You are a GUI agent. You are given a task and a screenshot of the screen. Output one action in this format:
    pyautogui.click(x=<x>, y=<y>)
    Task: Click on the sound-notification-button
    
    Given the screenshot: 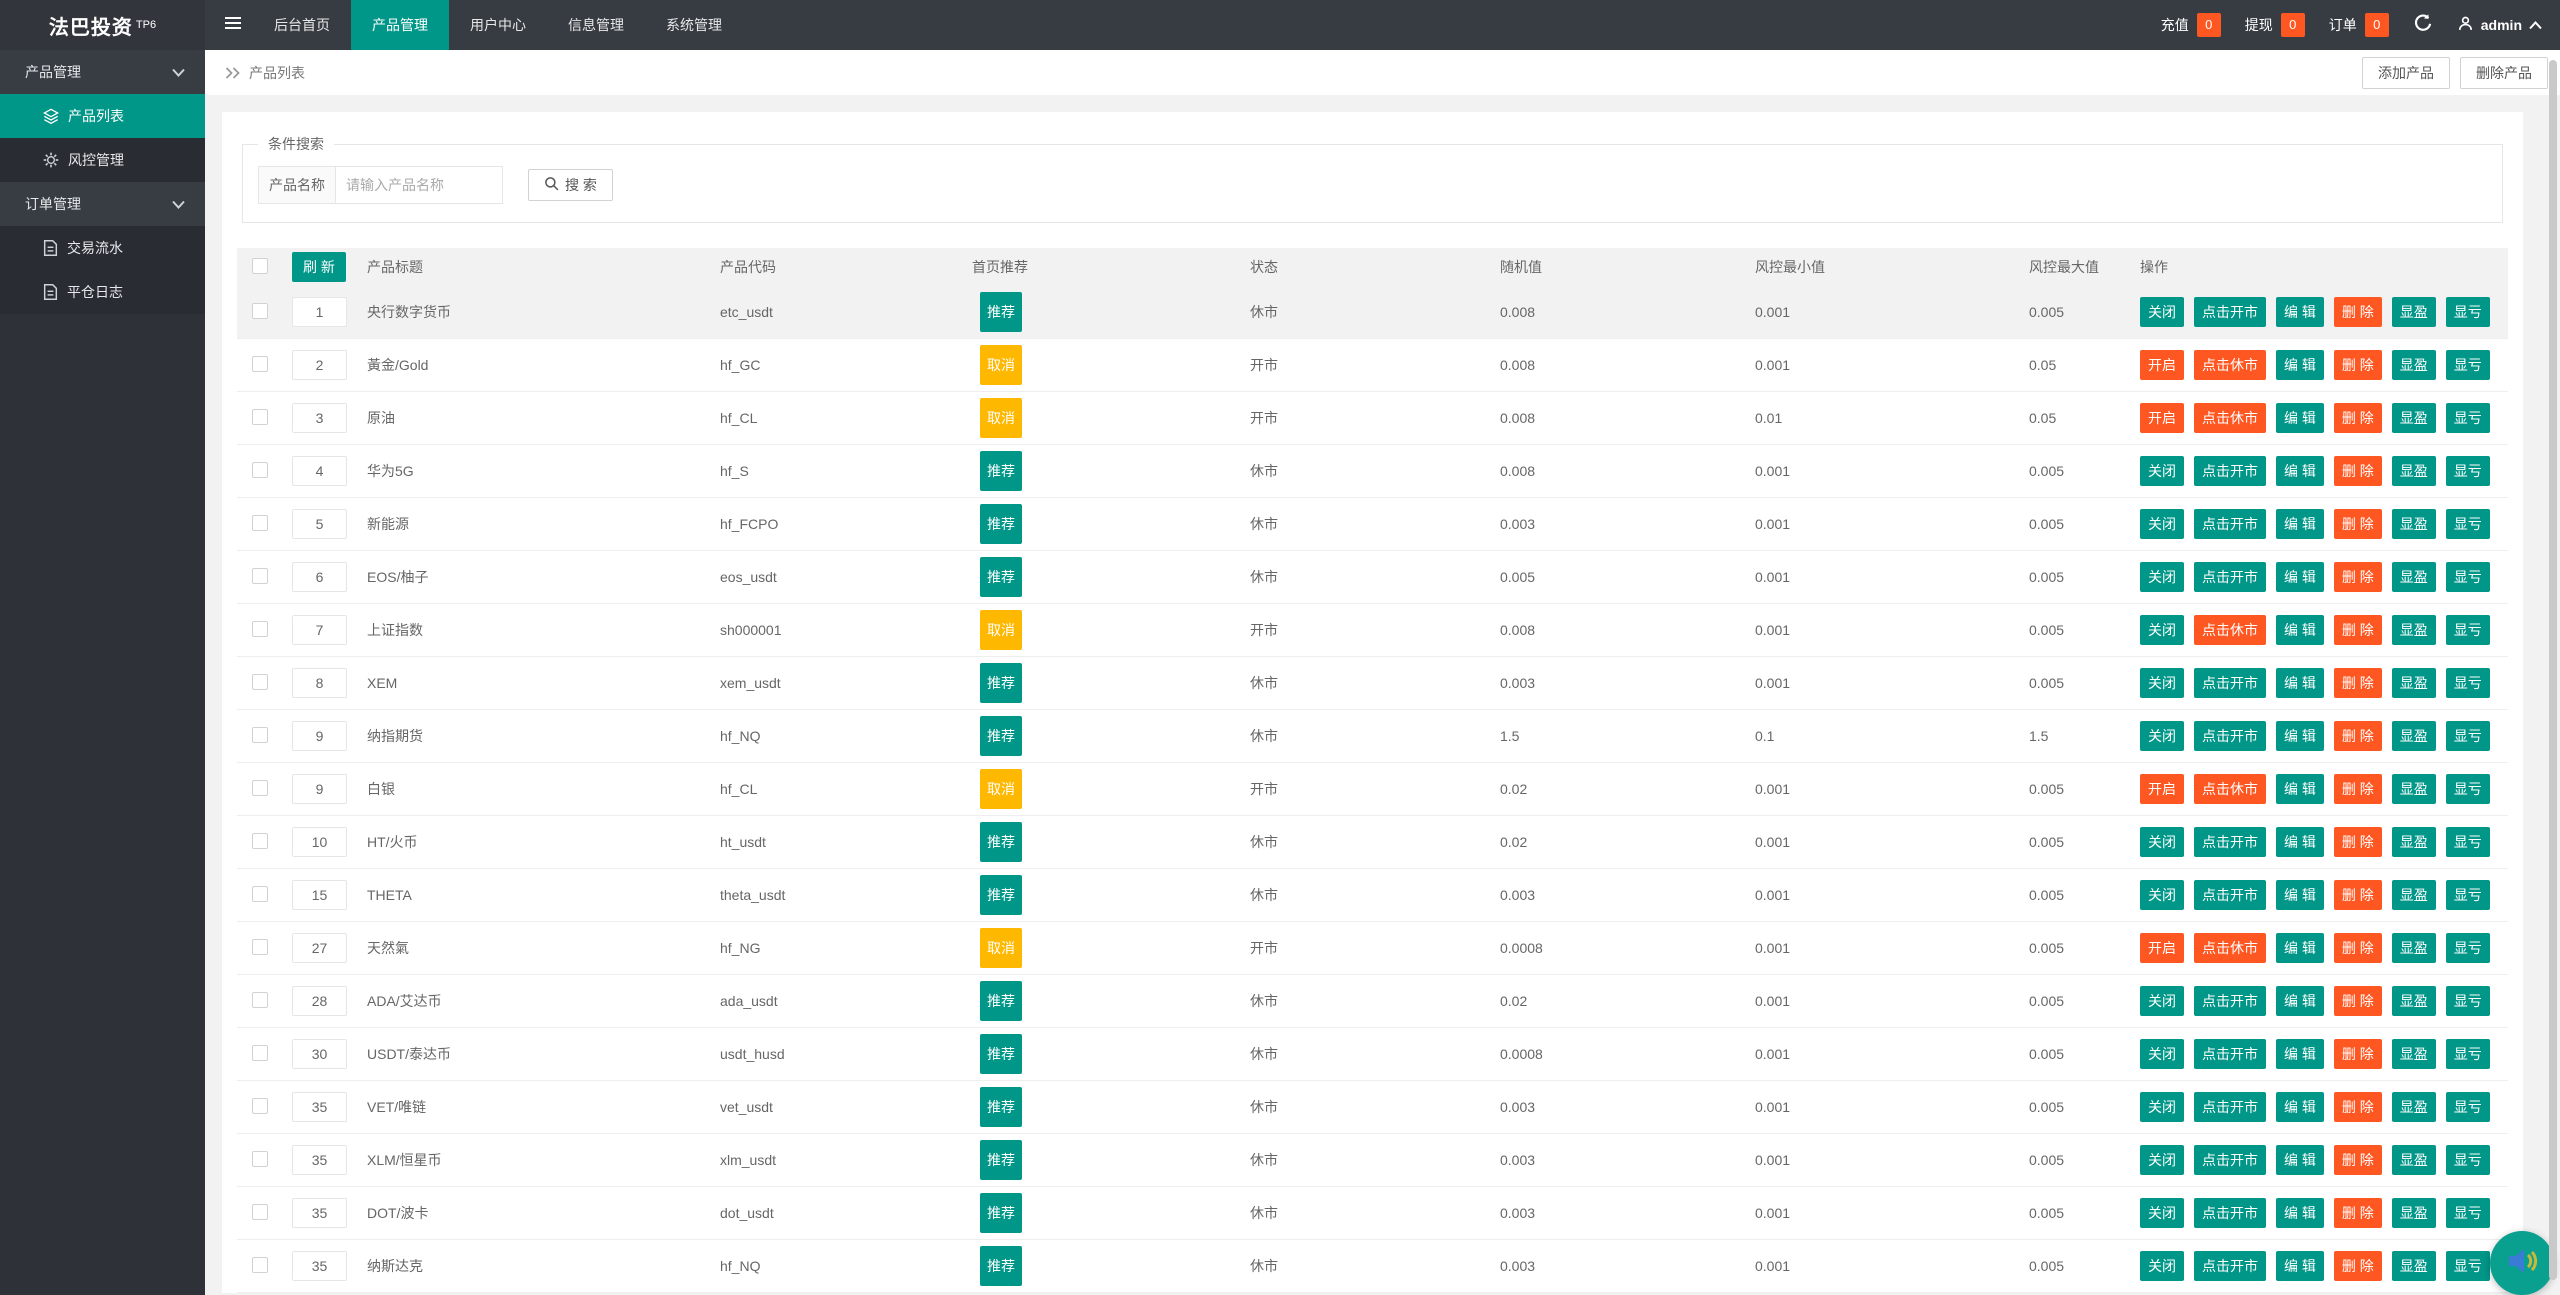 What is the action you would take?
    pyautogui.click(x=2522, y=1263)
    